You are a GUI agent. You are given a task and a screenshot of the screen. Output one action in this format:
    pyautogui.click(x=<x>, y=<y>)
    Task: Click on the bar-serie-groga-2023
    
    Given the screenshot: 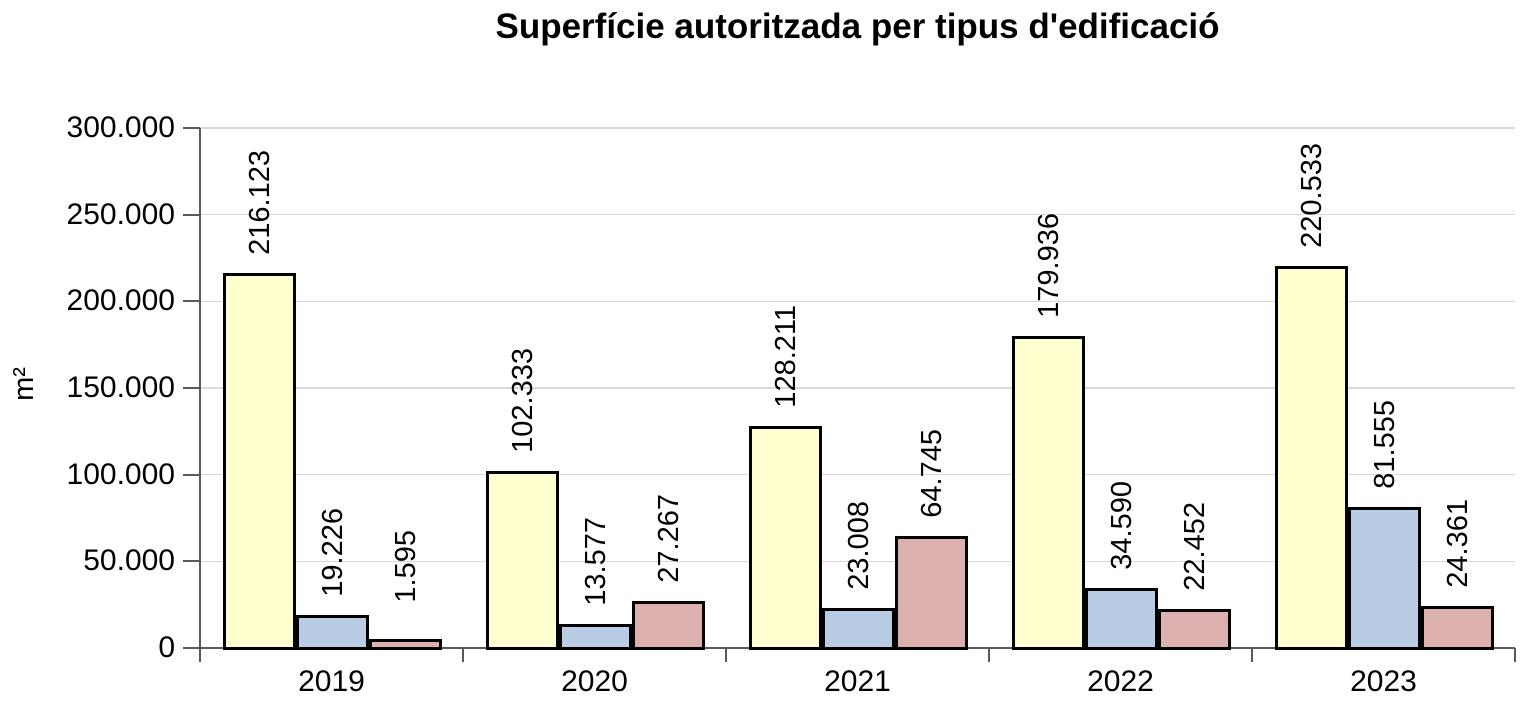 What is the action you would take?
    pyautogui.click(x=1311, y=458)
    